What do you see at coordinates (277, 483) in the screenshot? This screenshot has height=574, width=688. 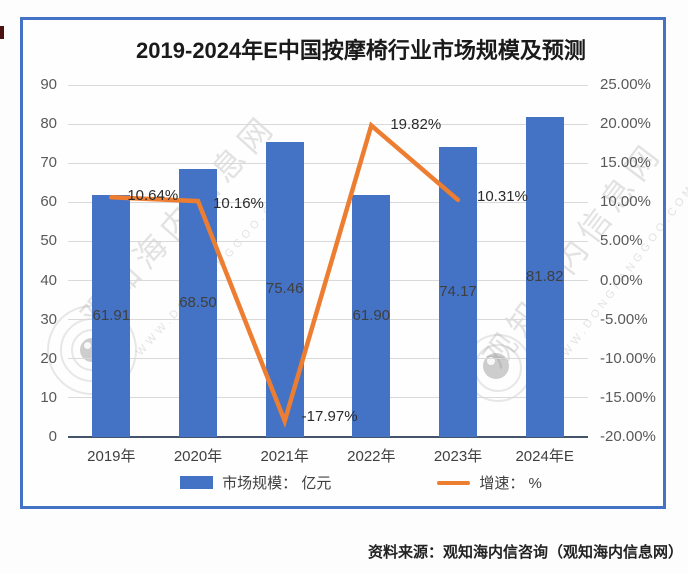 I see `legend-market-size-label: 市场规模： 亿元` at bounding box center [277, 483].